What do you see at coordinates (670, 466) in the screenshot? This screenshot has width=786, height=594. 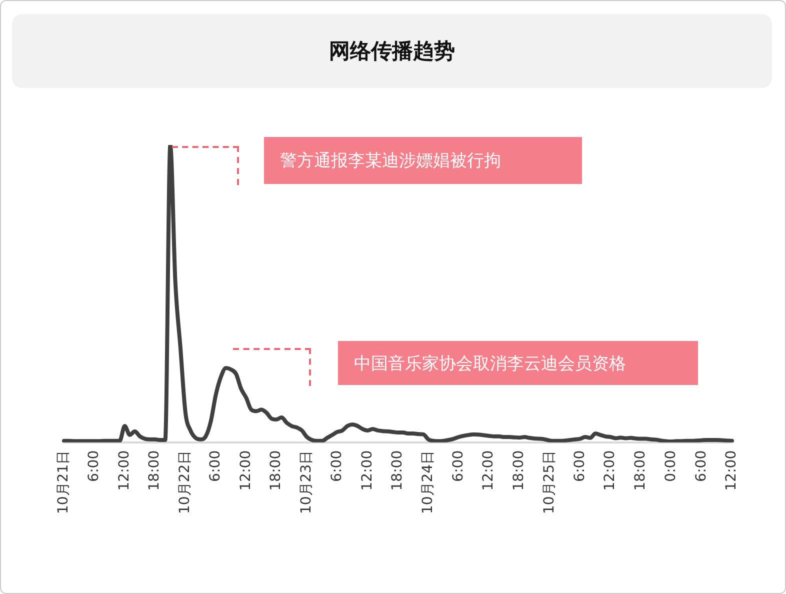 I see `x-tick-label: 0:00` at bounding box center [670, 466].